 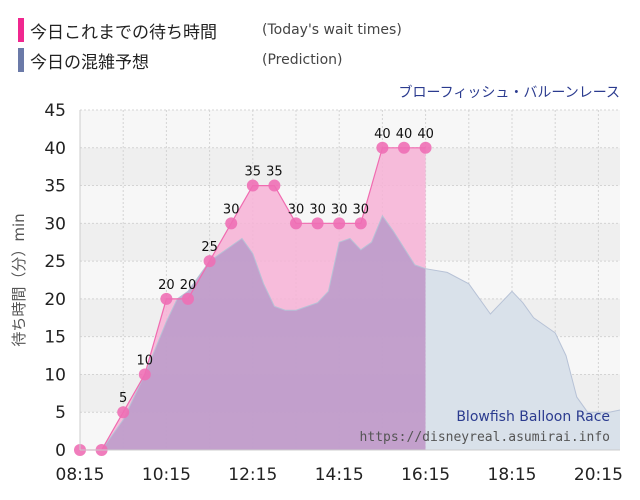 What do you see at coordinates (55, 111) in the screenshot?
I see `y-tick-label: 45` at bounding box center [55, 111].